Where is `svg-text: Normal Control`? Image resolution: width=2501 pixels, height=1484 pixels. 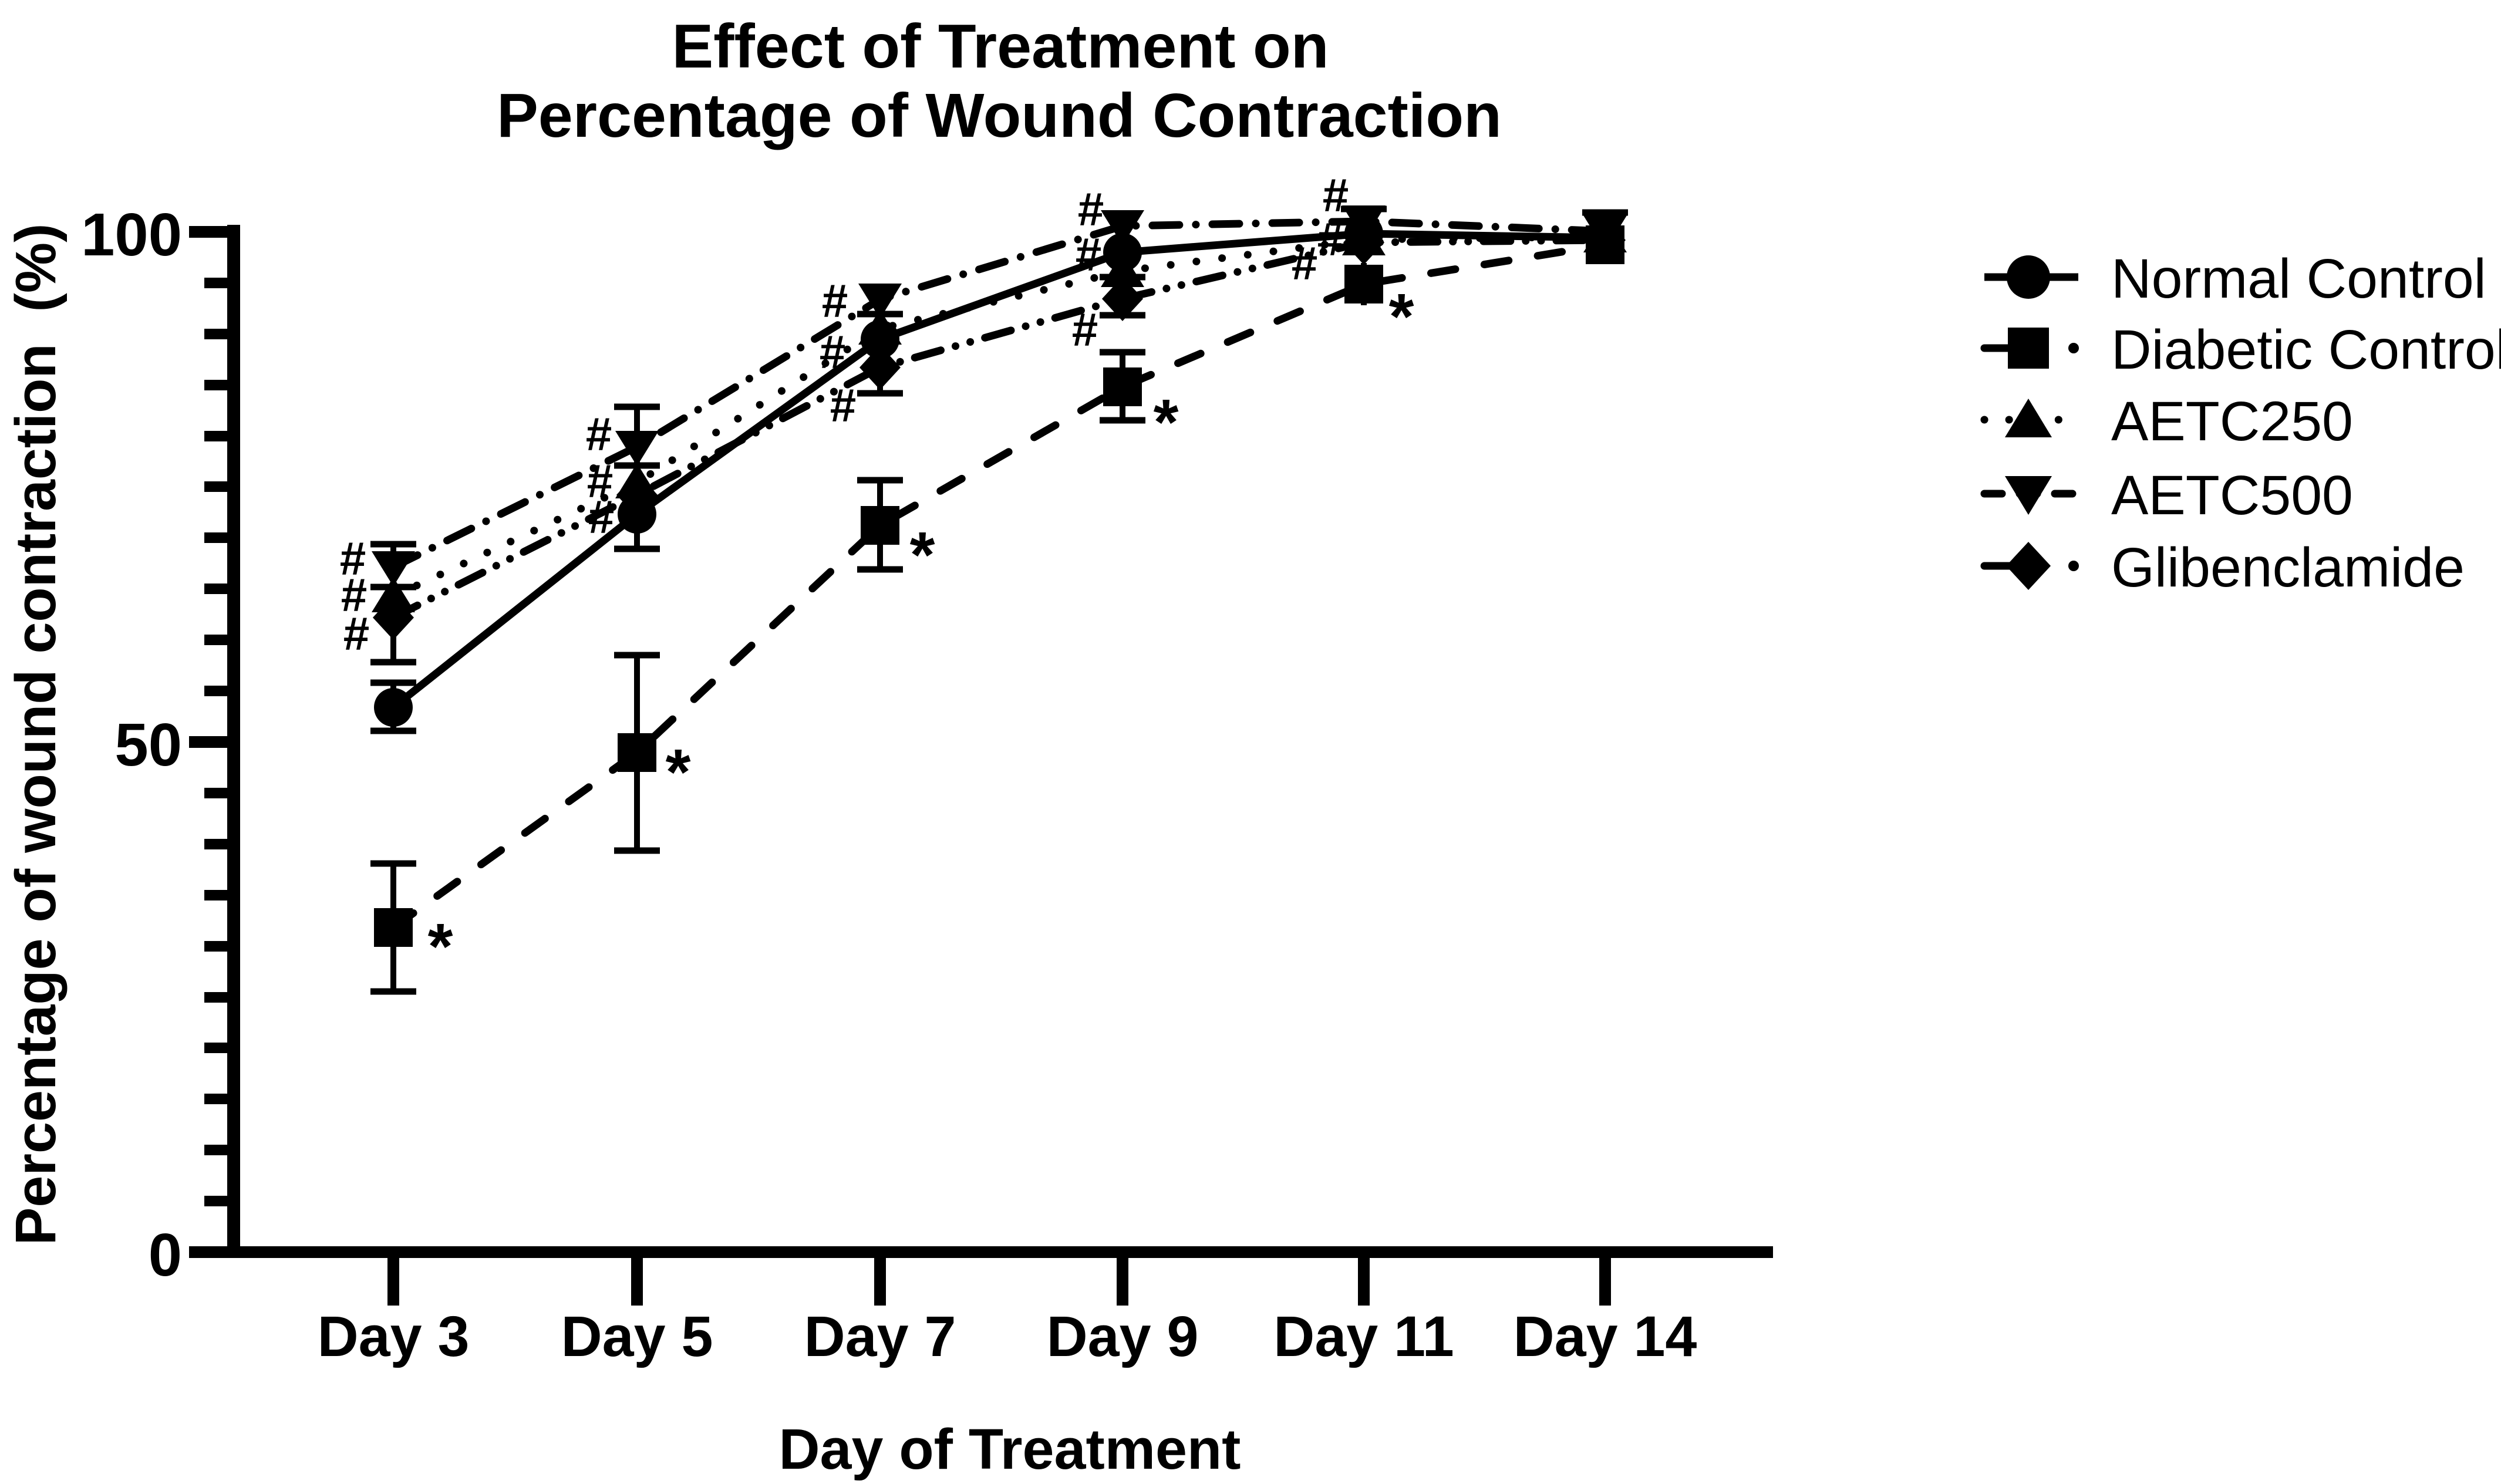
svg-text: Normal Control is located at coordinates (2298, 279).